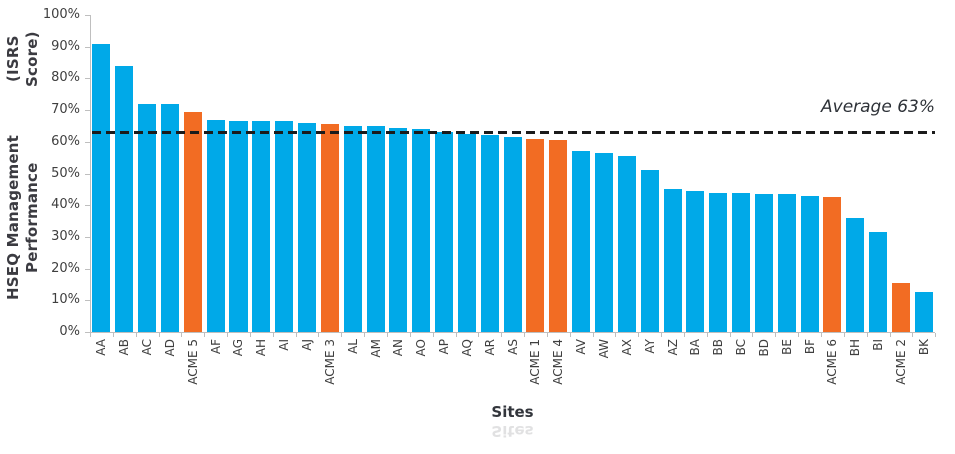 Image resolution: width=955 pixels, height=454 pixels. Describe the element at coordinates (489, 233) in the screenshot. I see `bar-ar` at that location.